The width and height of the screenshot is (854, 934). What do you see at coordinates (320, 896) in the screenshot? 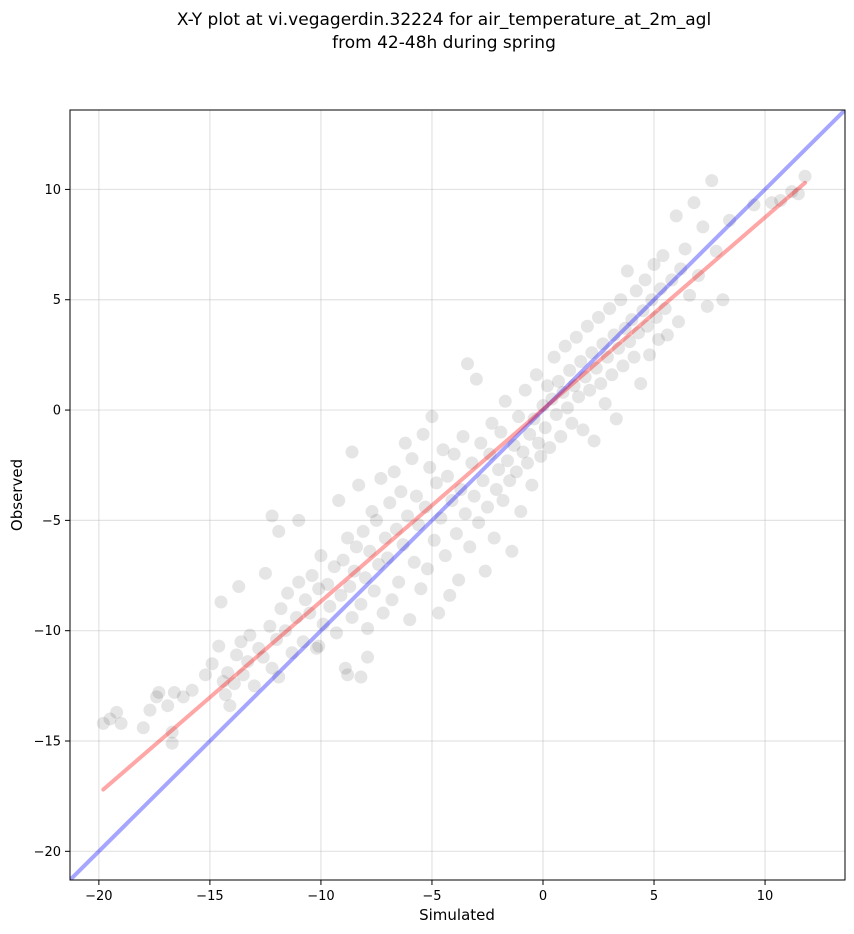
I see `x-tick-label: −10` at bounding box center [320, 896].